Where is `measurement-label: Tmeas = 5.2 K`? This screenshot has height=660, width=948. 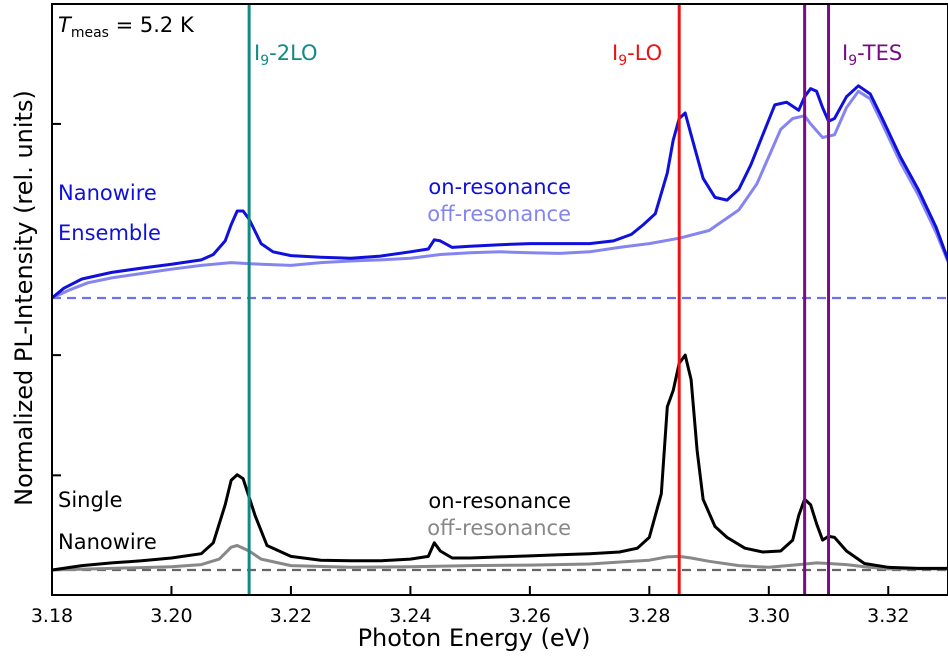
measurement-label: Tmeas = 5.2 K is located at coordinates (126, 27).